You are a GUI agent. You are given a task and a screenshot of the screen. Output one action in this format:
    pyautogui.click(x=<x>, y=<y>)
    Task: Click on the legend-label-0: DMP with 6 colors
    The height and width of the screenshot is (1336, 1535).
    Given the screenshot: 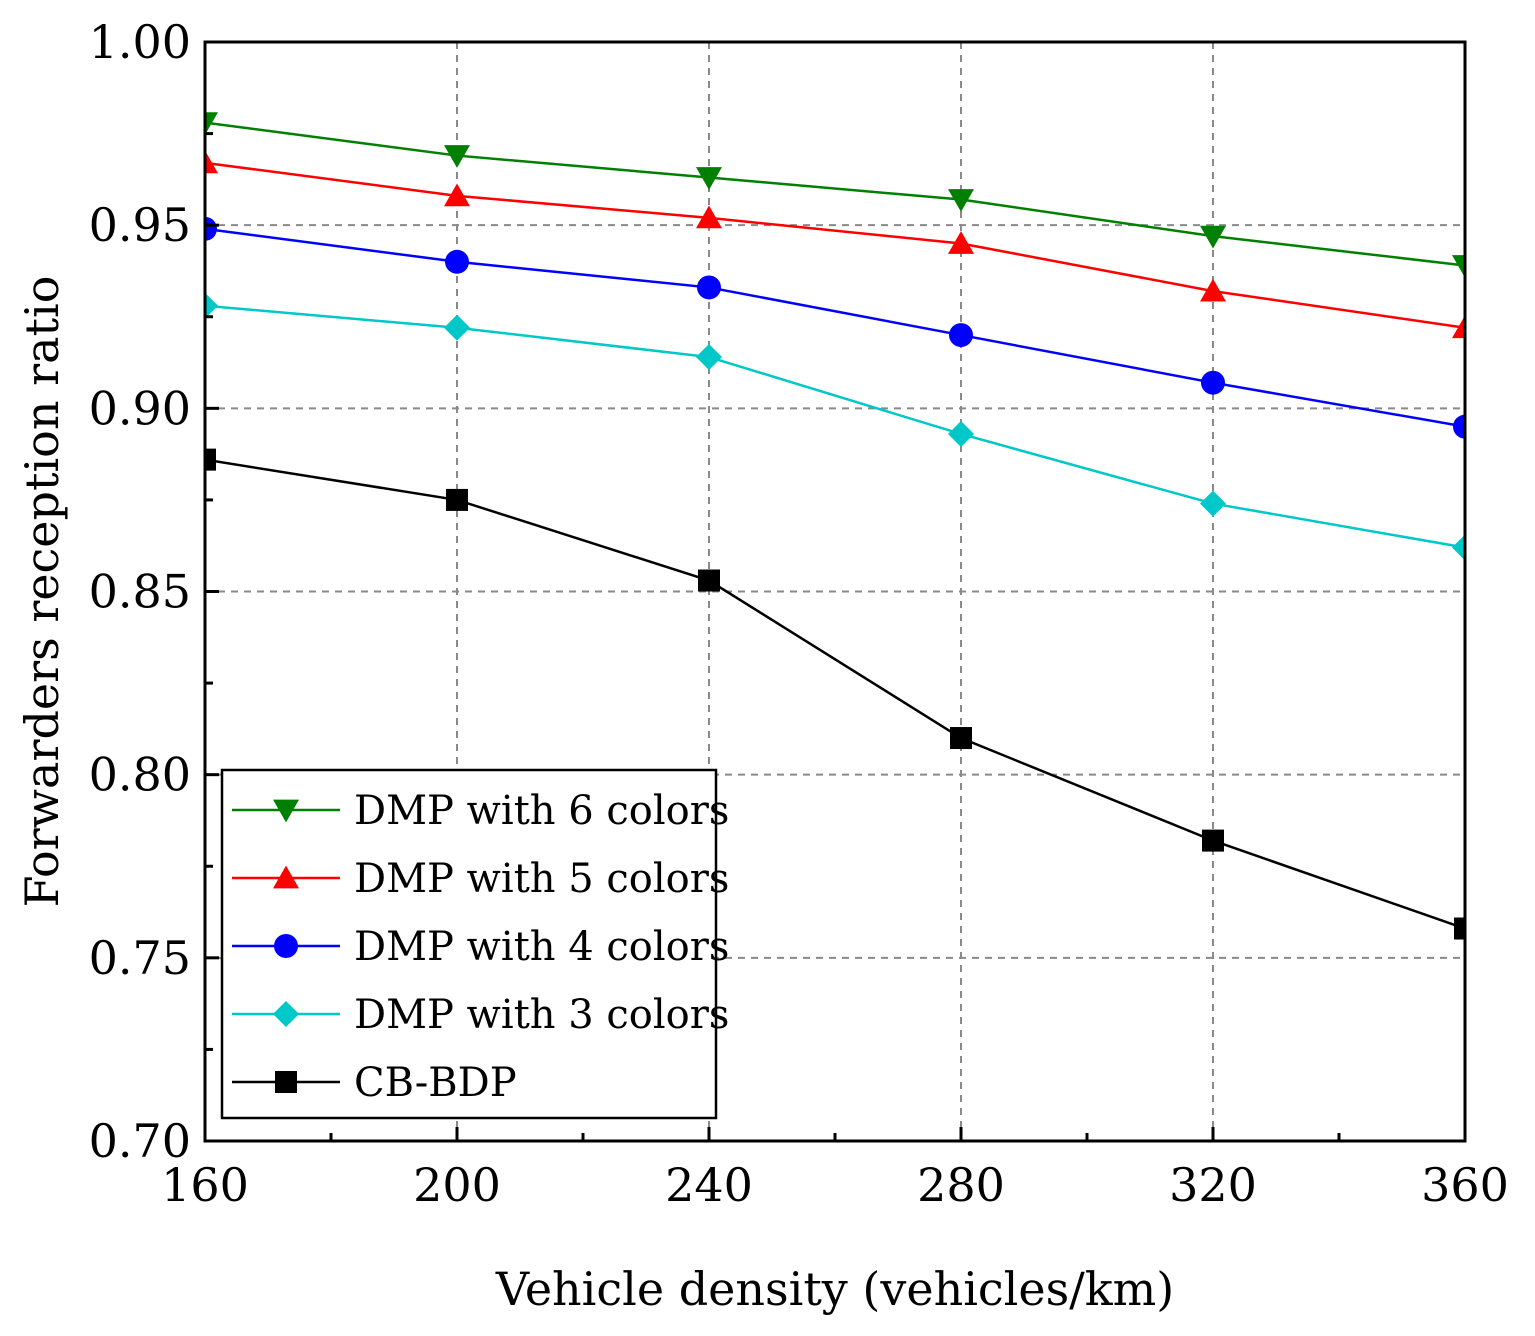 What is the action you would take?
    pyautogui.click(x=541, y=811)
    